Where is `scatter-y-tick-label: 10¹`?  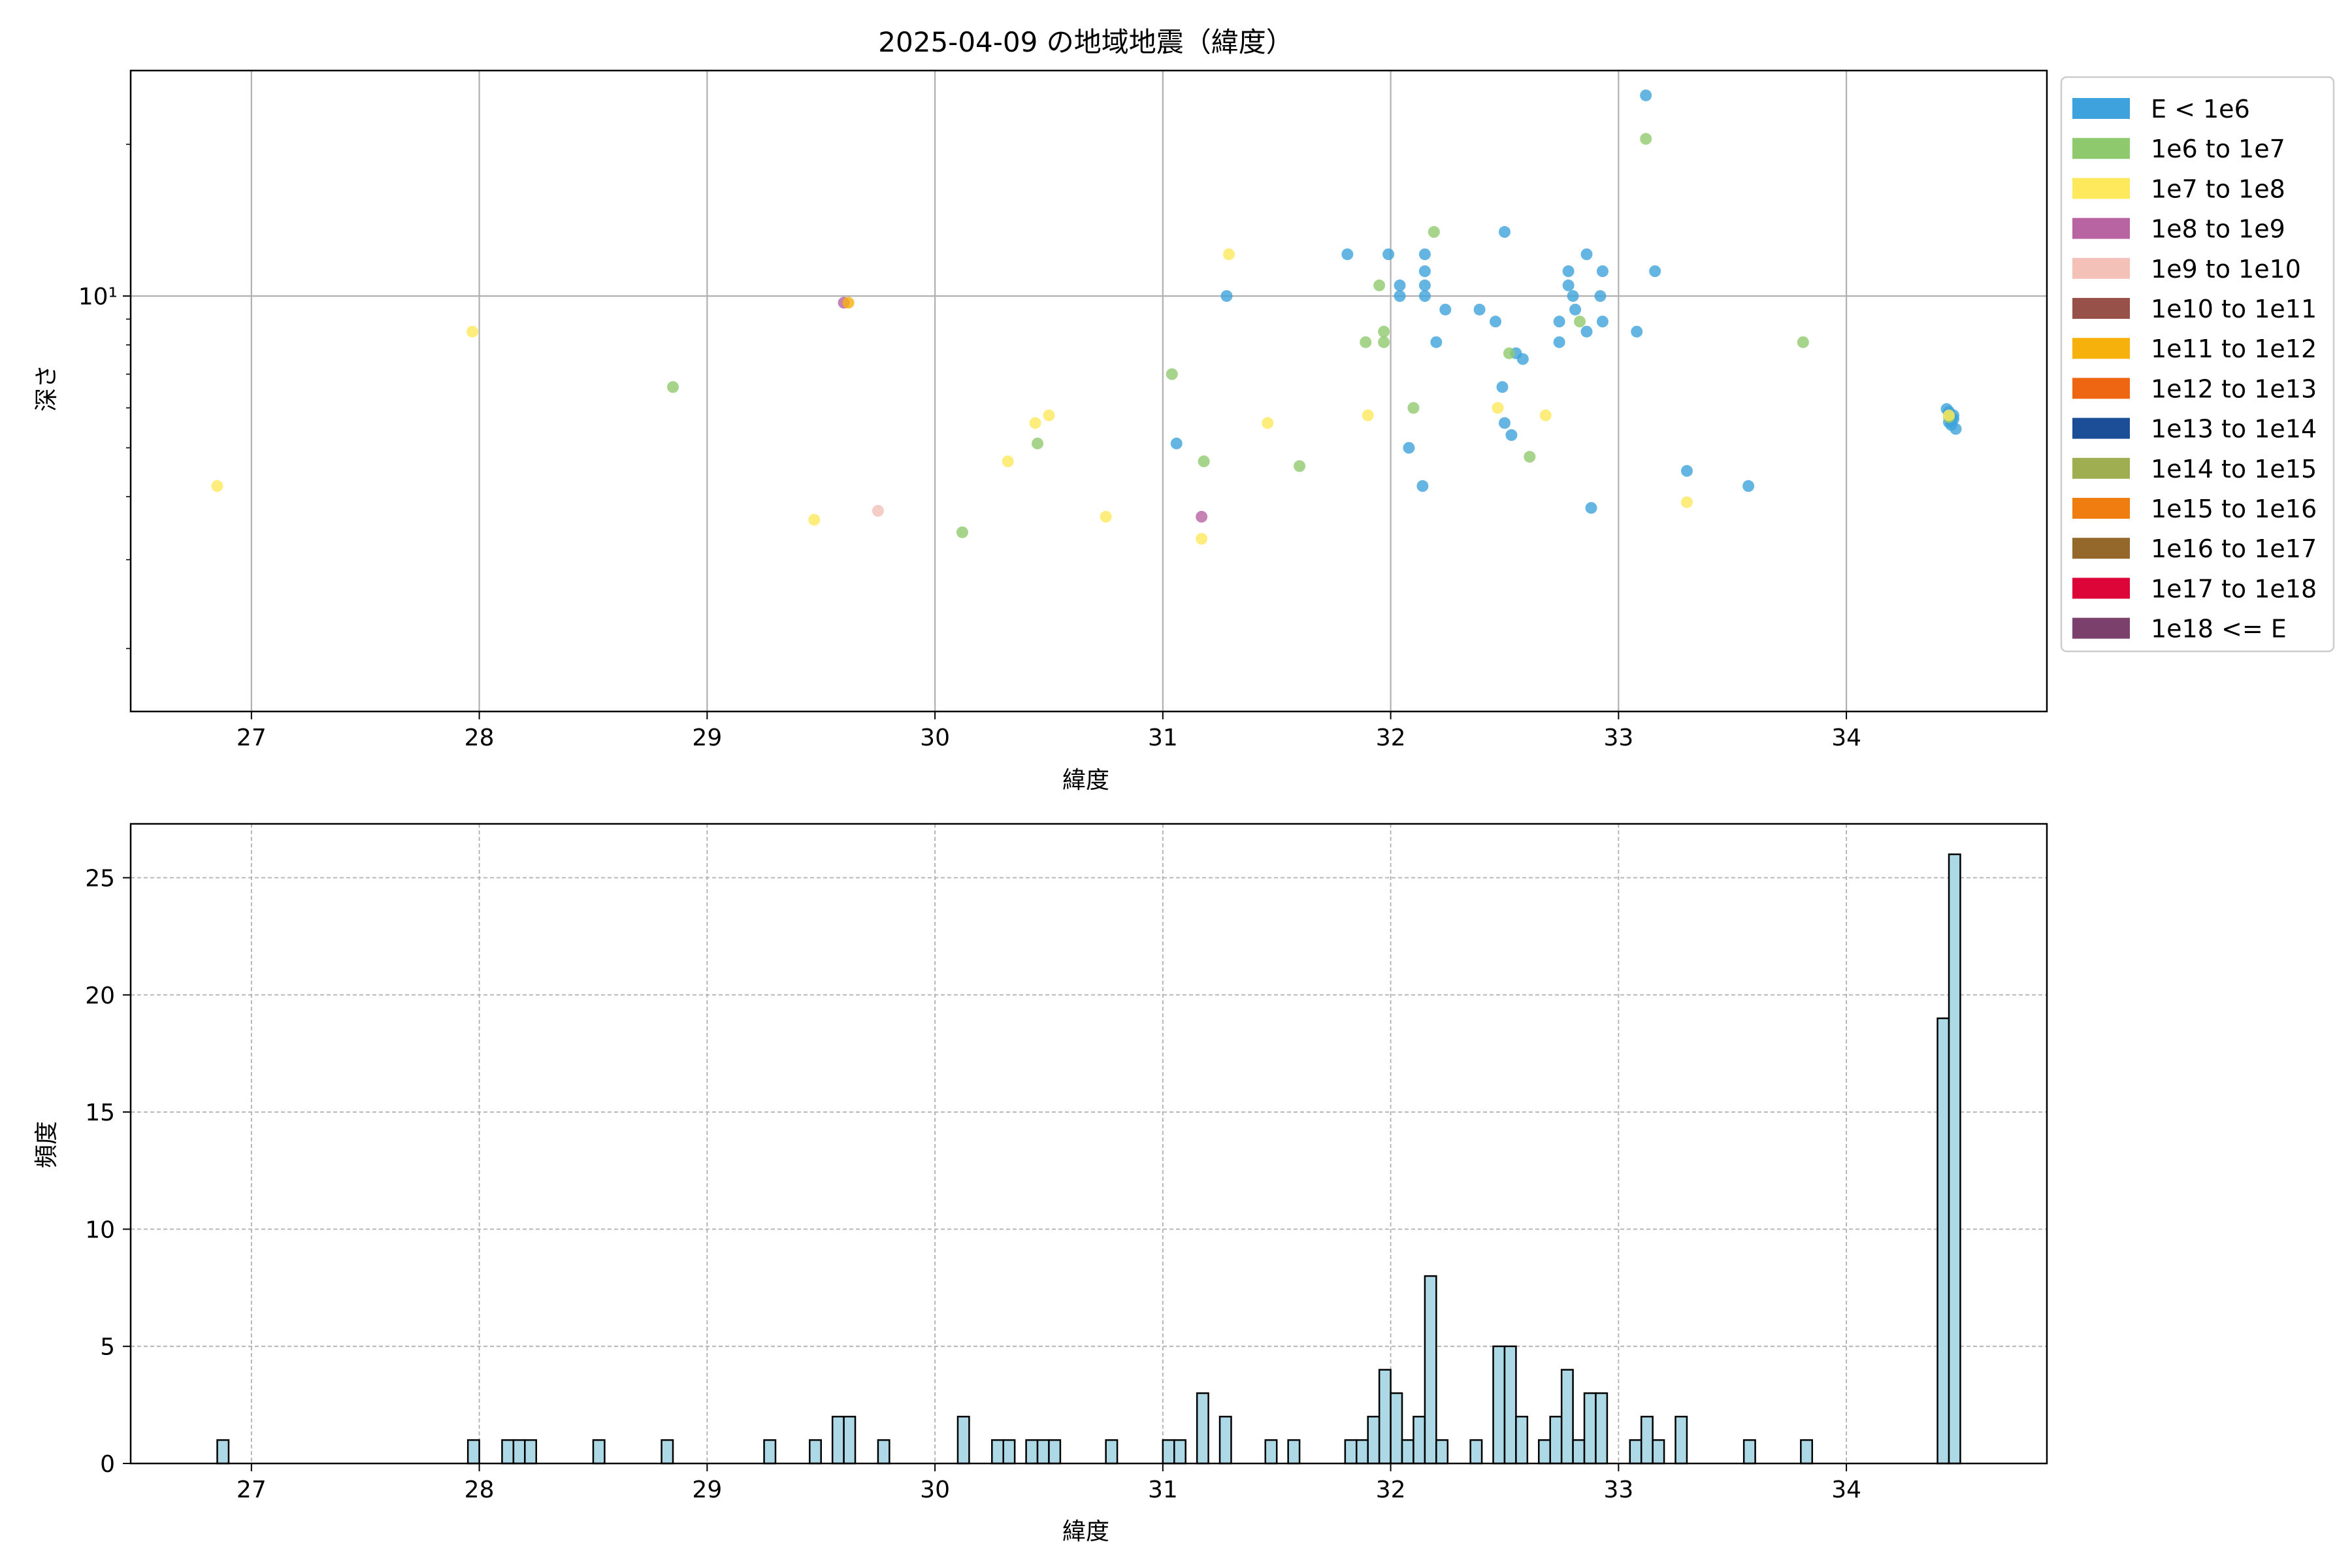 scatter-y-tick-label: 10¹ is located at coordinates (98, 297).